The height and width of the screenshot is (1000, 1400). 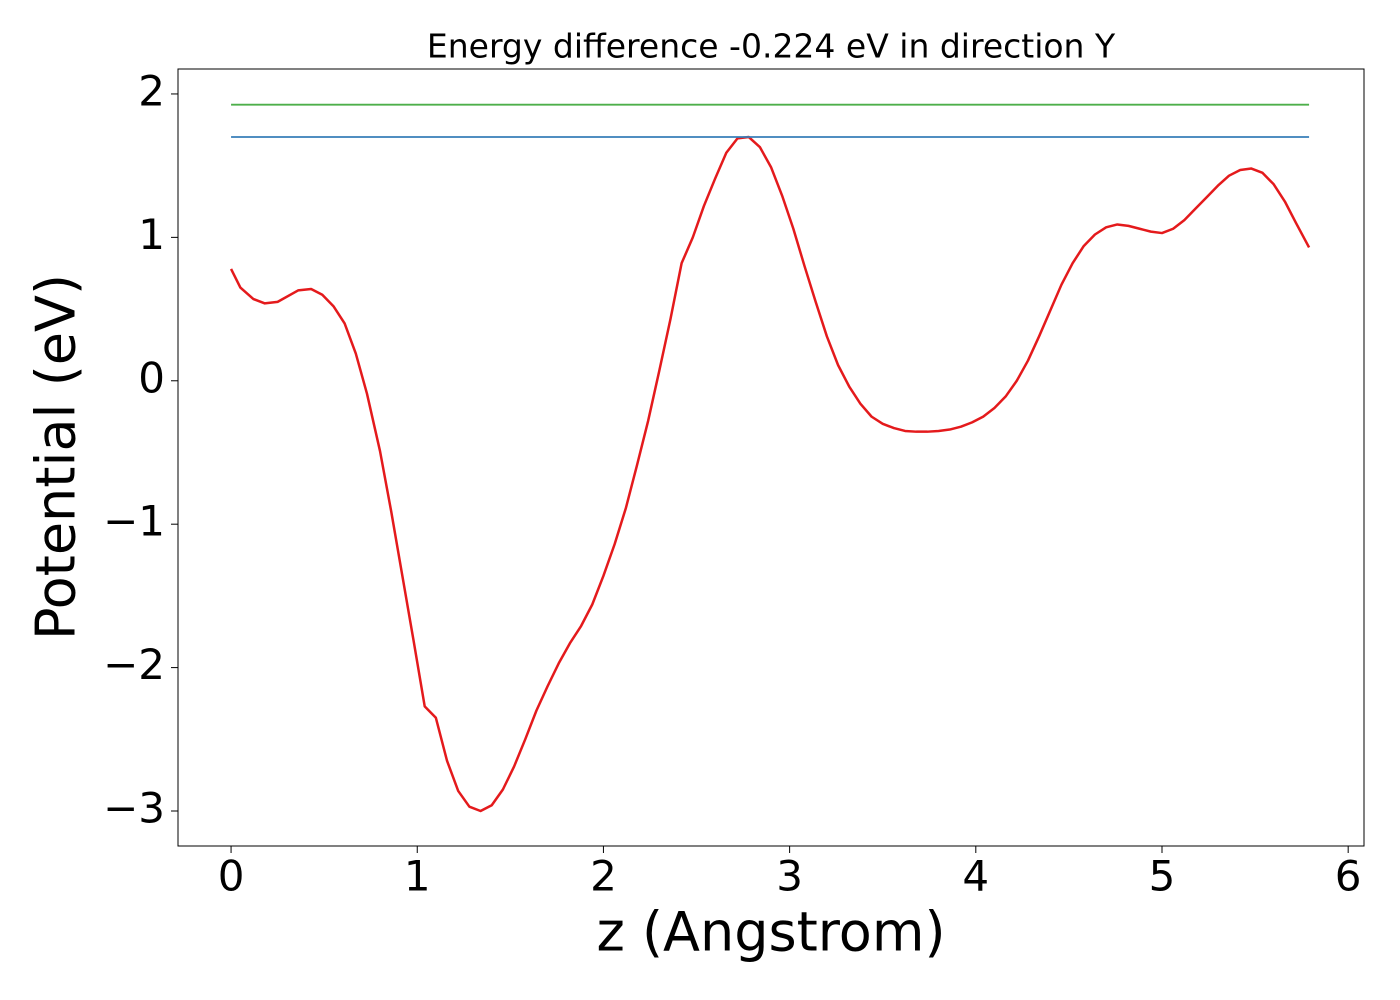 I want to click on x-tick-label: 3, so click(x=789, y=876).